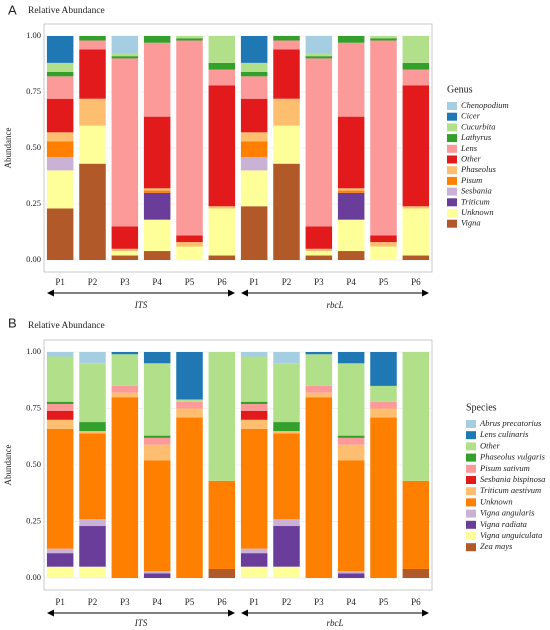 The image size is (550, 630). Describe the element at coordinates (12, 9) in the screenshot. I see `panel-label: A` at that location.